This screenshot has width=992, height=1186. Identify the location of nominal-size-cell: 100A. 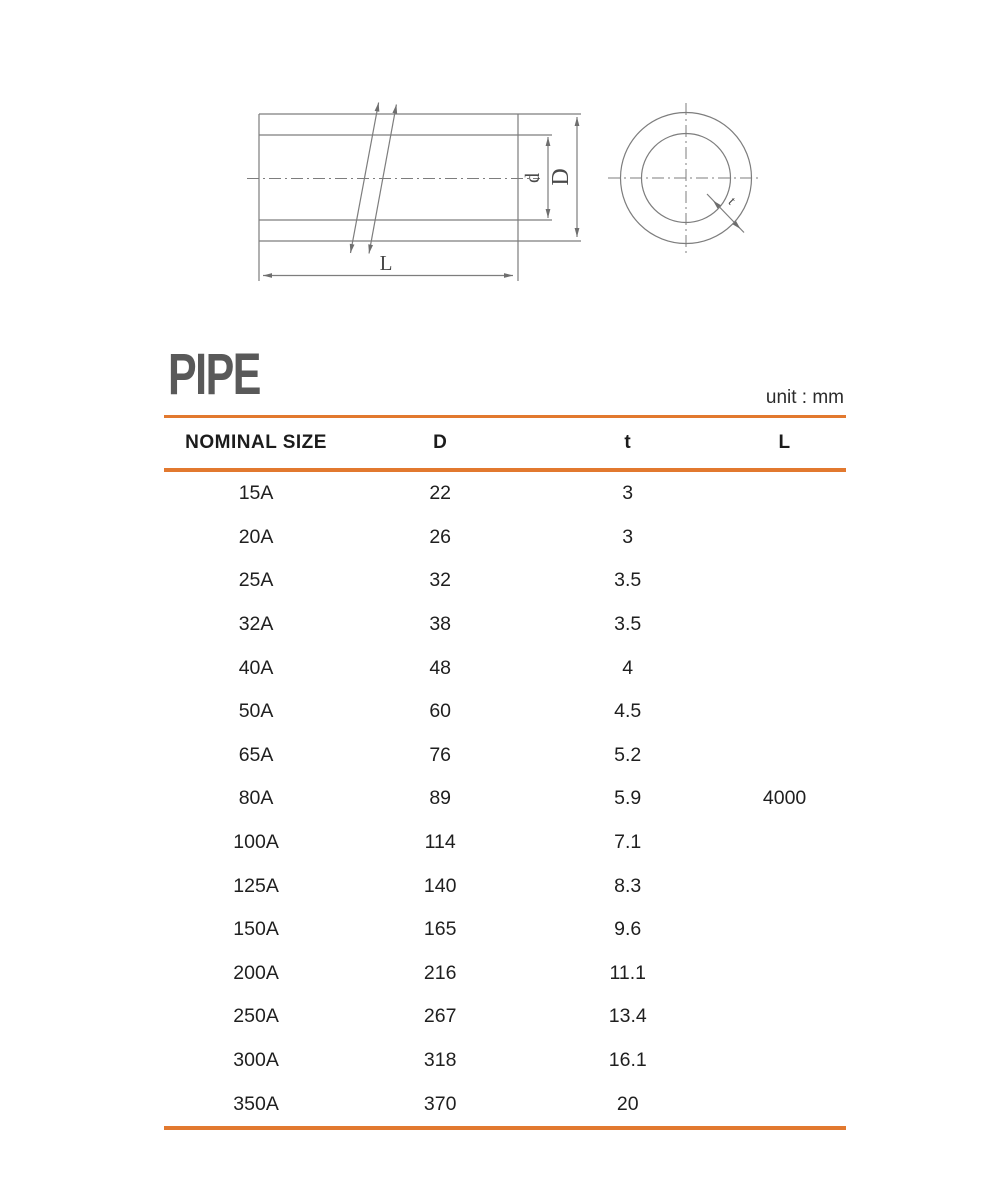
(256, 842).